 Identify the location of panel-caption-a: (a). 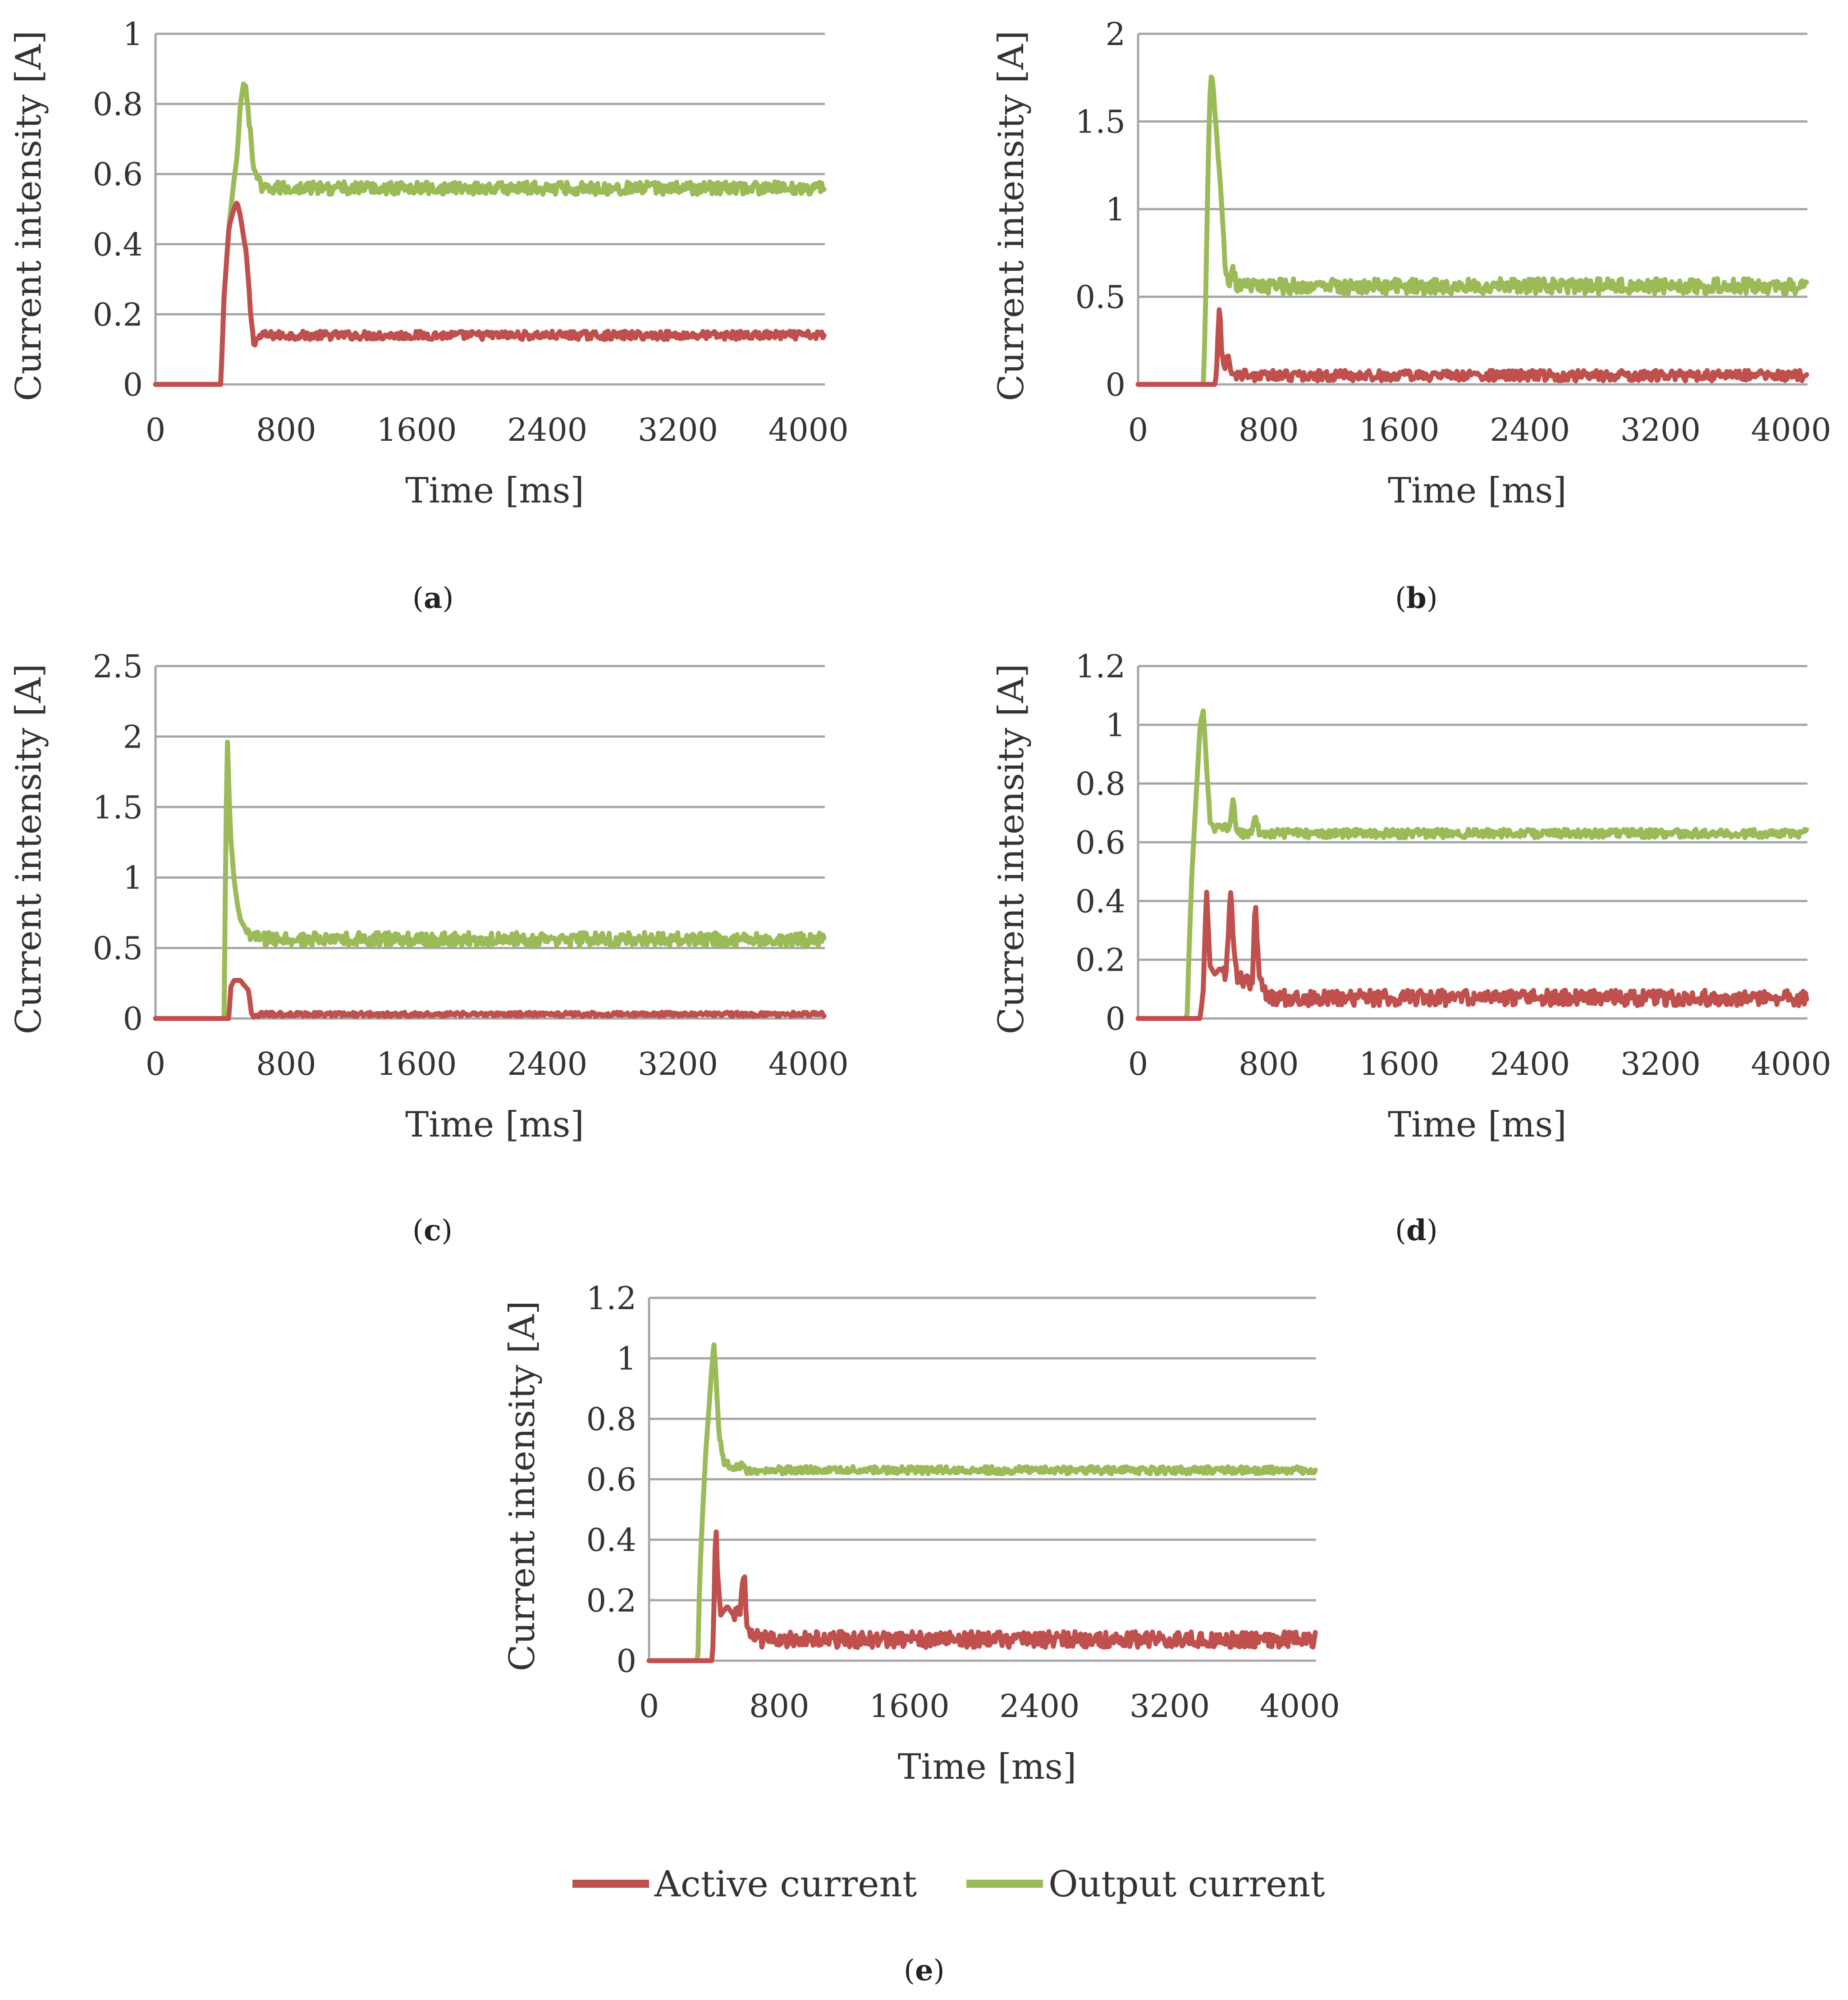
(433, 598).